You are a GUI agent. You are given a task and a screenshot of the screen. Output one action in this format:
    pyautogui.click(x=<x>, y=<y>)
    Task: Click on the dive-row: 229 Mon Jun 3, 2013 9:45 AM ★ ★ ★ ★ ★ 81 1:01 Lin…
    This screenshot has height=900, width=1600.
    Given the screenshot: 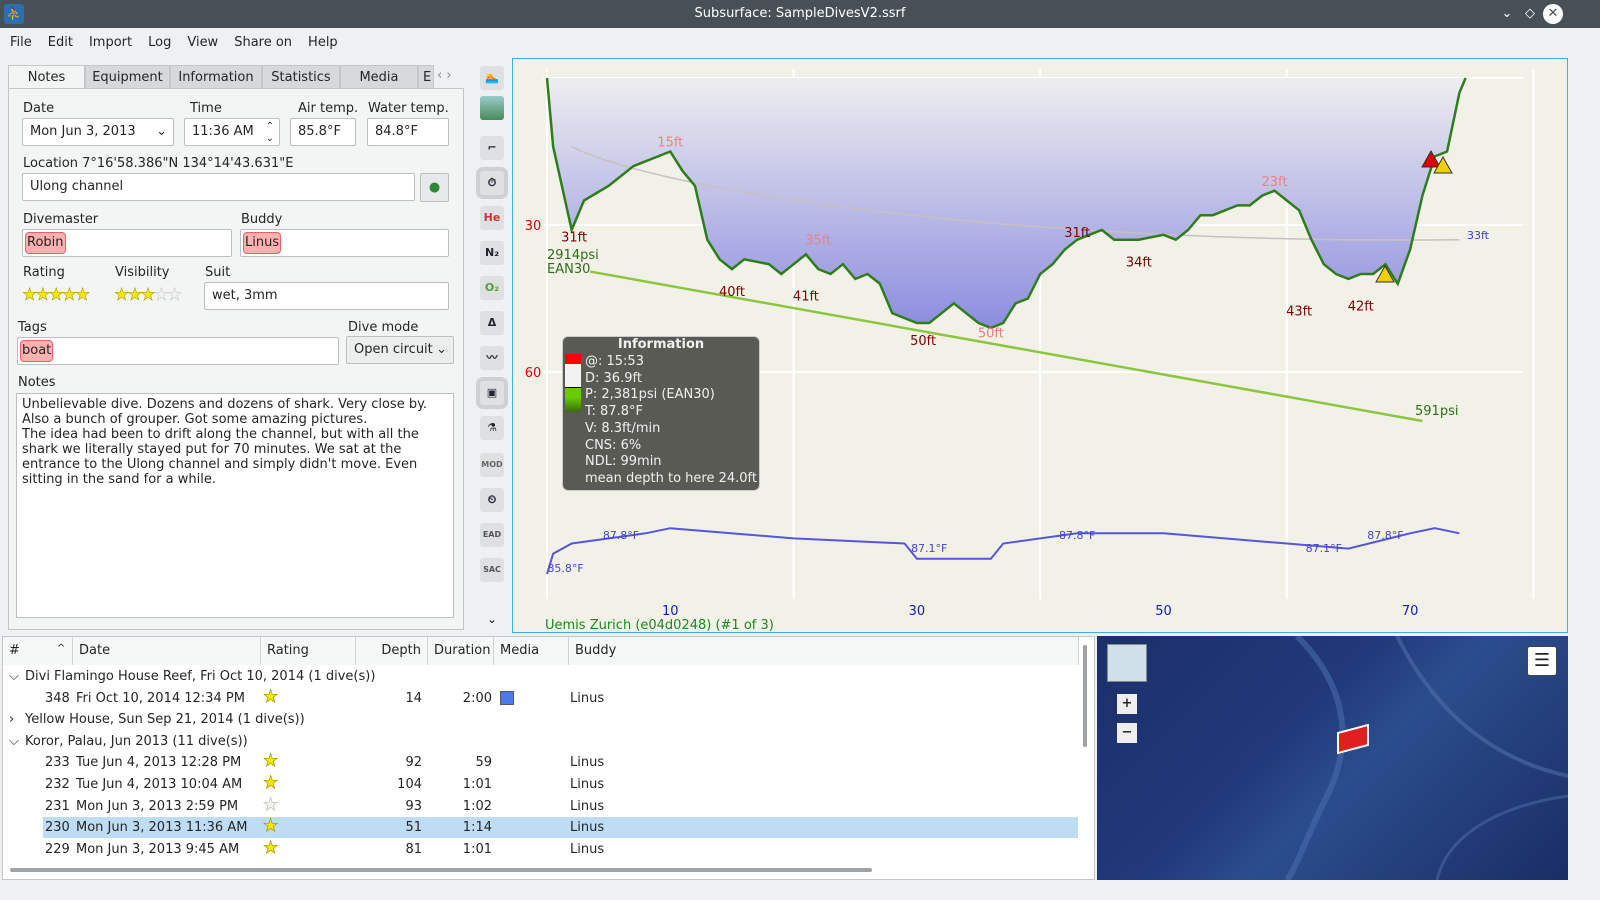 What is the action you would take?
    pyautogui.click(x=540, y=848)
    